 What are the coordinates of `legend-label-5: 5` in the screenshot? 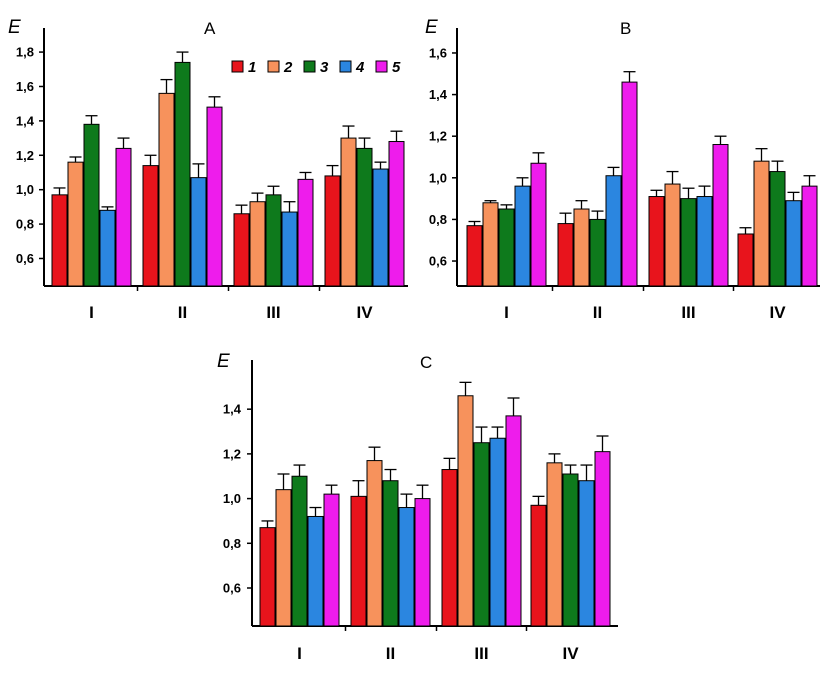 It's located at (396, 67).